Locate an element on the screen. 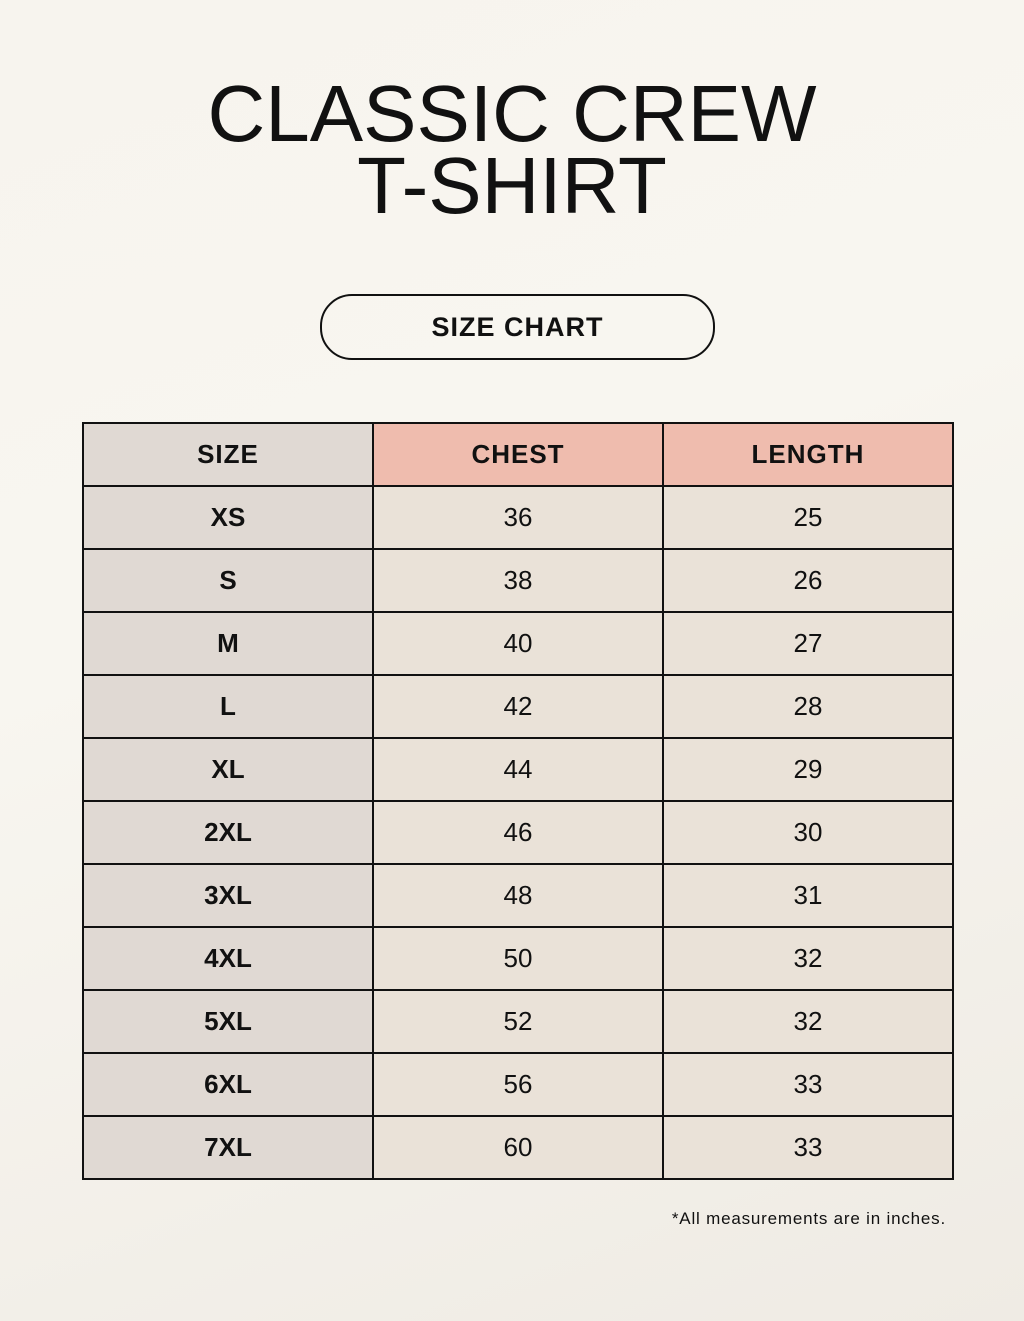  cell-chest: 36 is located at coordinates (518, 517).